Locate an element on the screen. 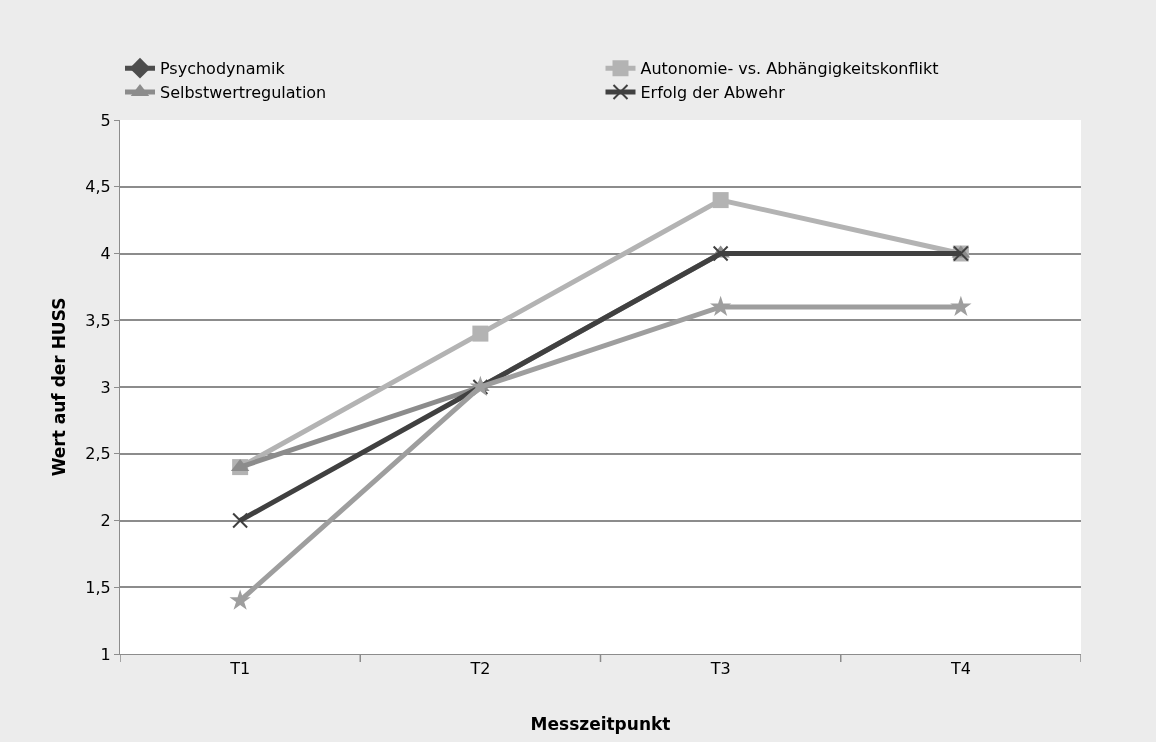  x-tick-label: T4 is located at coordinates (960, 669).